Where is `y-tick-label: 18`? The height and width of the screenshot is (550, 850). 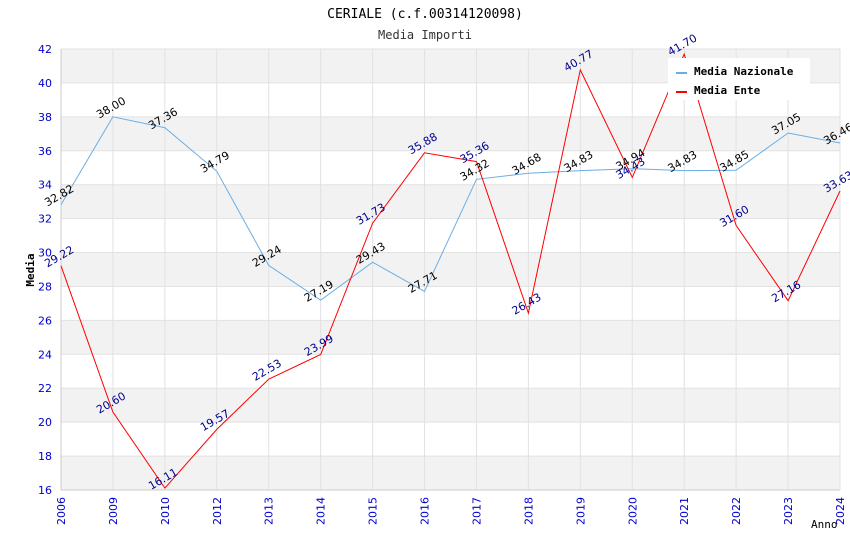 y-tick-label: 18 is located at coordinates (45, 456).